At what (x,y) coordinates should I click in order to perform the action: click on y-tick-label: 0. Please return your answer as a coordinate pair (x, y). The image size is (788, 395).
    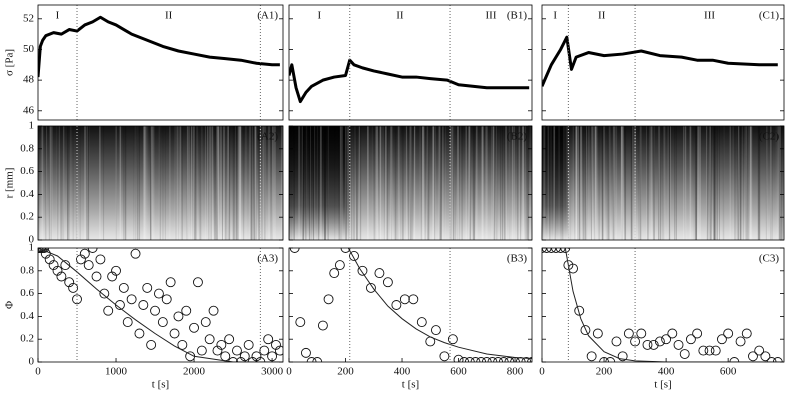
    Looking at the image, I should click on (32, 362).